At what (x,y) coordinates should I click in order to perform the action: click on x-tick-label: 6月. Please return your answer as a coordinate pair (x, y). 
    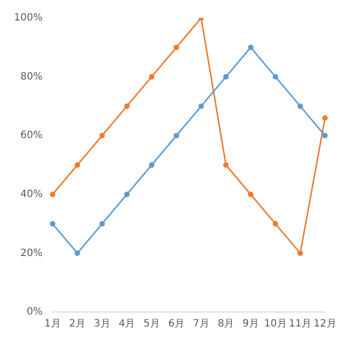
    Looking at the image, I should click on (176, 324).